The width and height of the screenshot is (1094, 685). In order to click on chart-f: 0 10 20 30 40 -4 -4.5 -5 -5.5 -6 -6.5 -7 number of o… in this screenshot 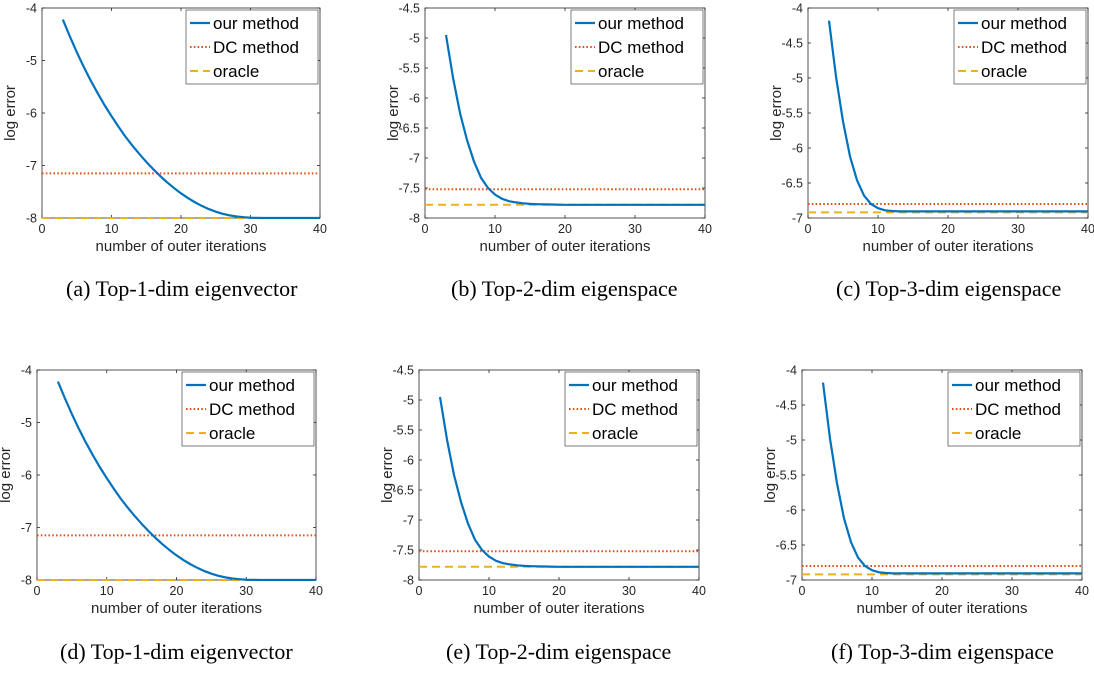, I will do `click(925, 491)`.